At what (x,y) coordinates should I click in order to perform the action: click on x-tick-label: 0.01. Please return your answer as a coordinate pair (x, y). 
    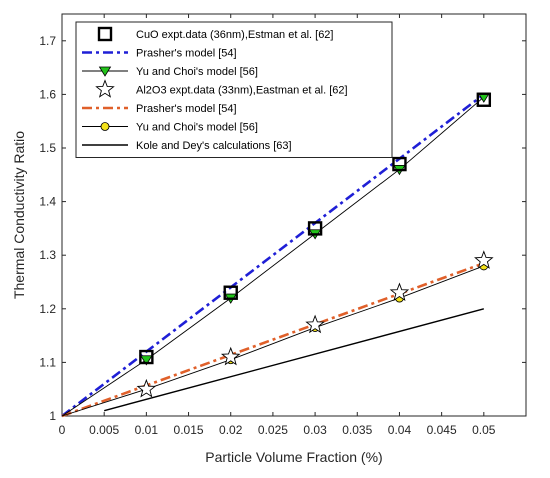
    Looking at the image, I should click on (147, 430).